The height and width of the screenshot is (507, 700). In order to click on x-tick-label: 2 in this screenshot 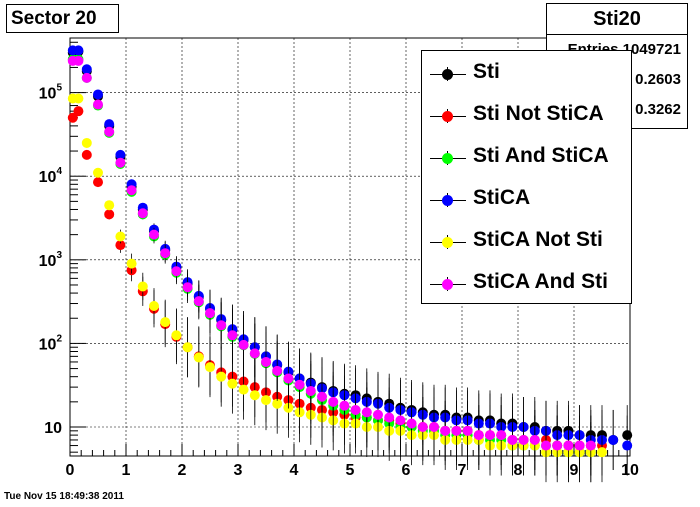, I will do `click(182, 470)`.